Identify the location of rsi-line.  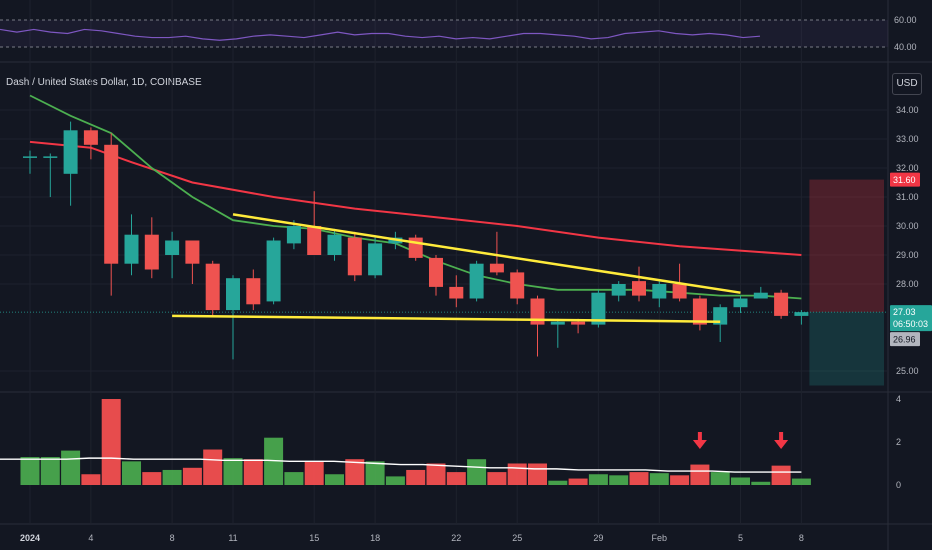
(380, 34).